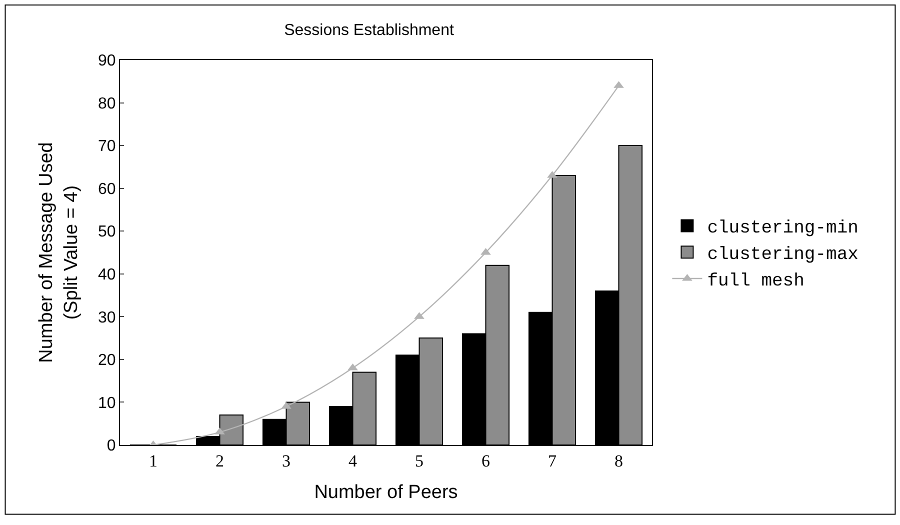 The width and height of the screenshot is (900, 525). What do you see at coordinates (107, 361) in the screenshot?
I see `y-tick-label: 20` at bounding box center [107, 361].